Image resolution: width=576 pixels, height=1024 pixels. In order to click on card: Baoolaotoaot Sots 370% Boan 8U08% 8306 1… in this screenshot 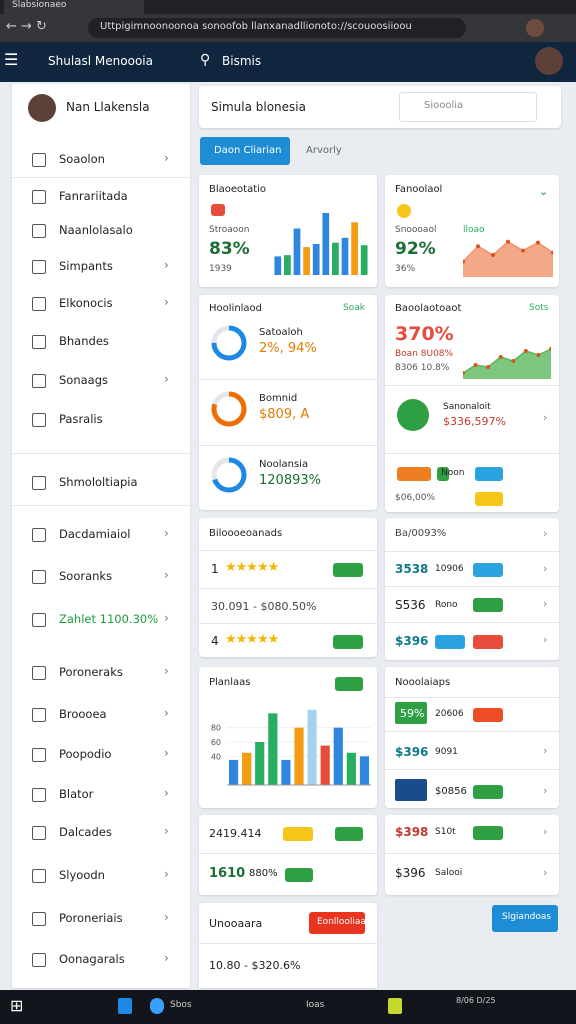, I will do `click(472, 403)`.